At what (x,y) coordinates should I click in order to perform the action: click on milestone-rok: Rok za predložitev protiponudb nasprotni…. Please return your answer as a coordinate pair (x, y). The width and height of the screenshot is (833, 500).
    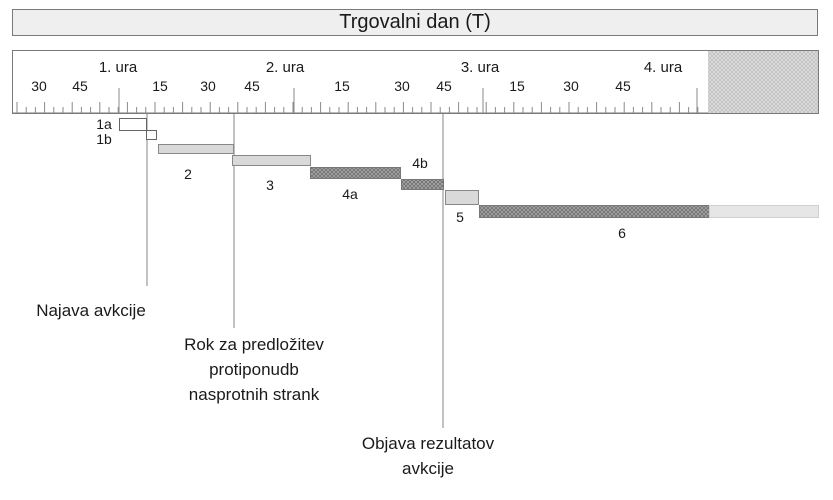
    Looking at the image, I should click on (254, 369).